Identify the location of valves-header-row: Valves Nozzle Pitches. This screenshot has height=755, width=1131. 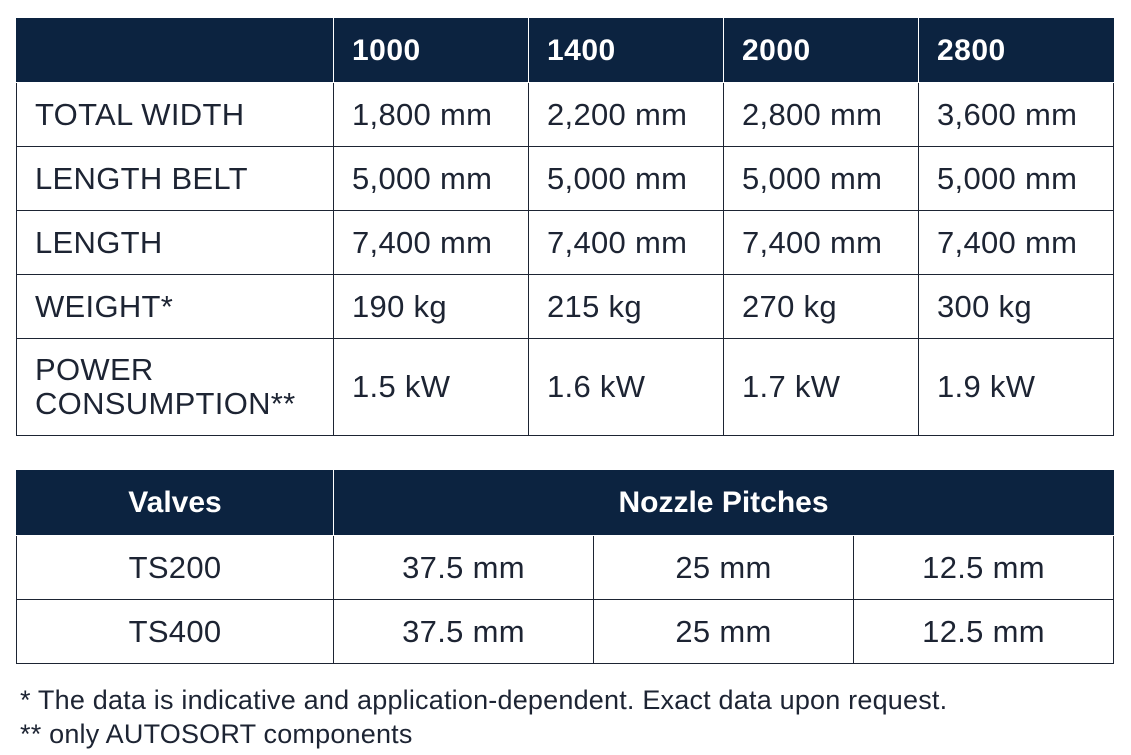
(565, 503).